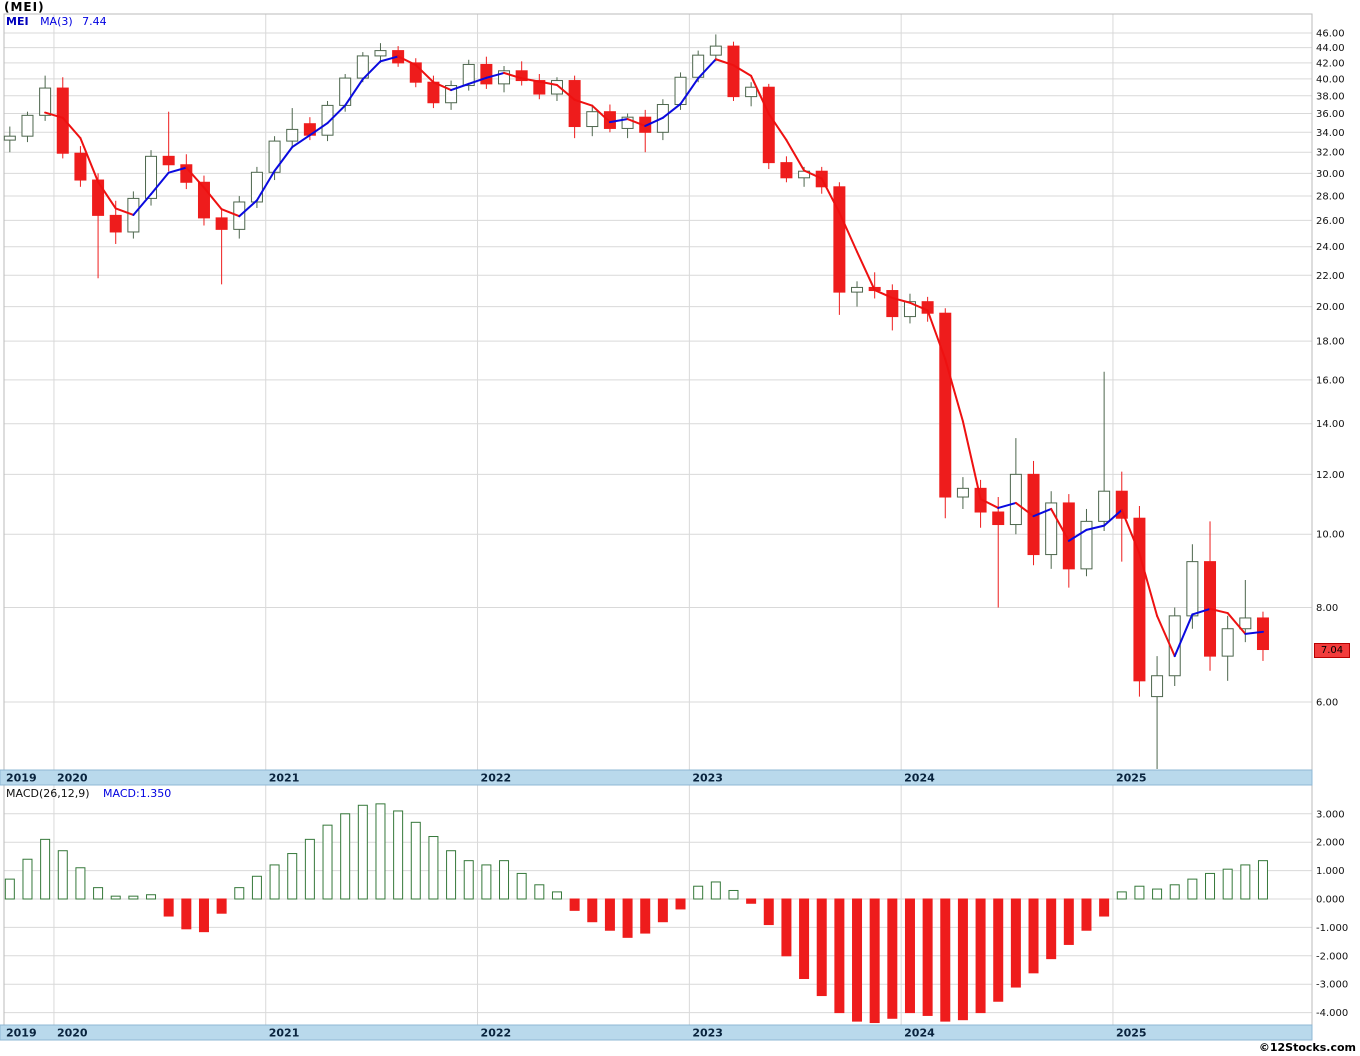  Describe the element at coordinates (1330, 197) in the screenshot. I see `svg-text: 28.00` at that location.